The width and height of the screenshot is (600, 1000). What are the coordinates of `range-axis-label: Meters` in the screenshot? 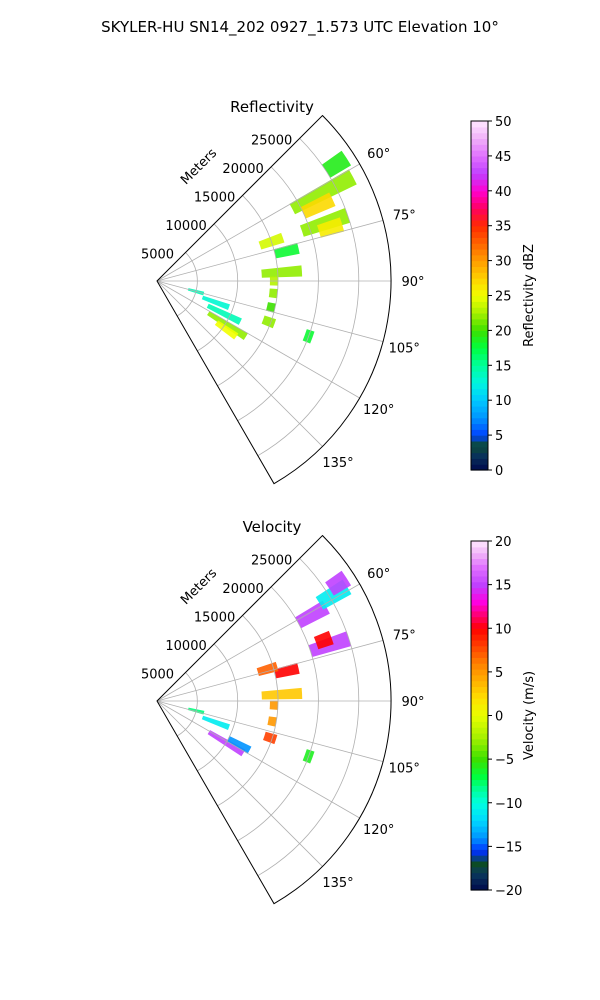 It's located at (199, 587).